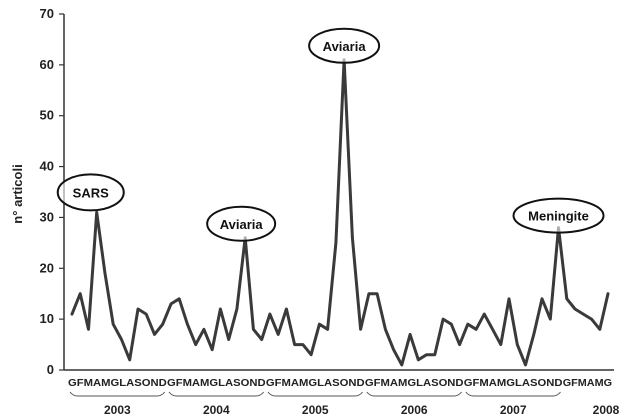 This screenshot has height=419, width=624. What do you see at coordinates (17, 193) in the screenshot?
I see `y-axis-title: n° articoli` at bounding box center [17, 193].